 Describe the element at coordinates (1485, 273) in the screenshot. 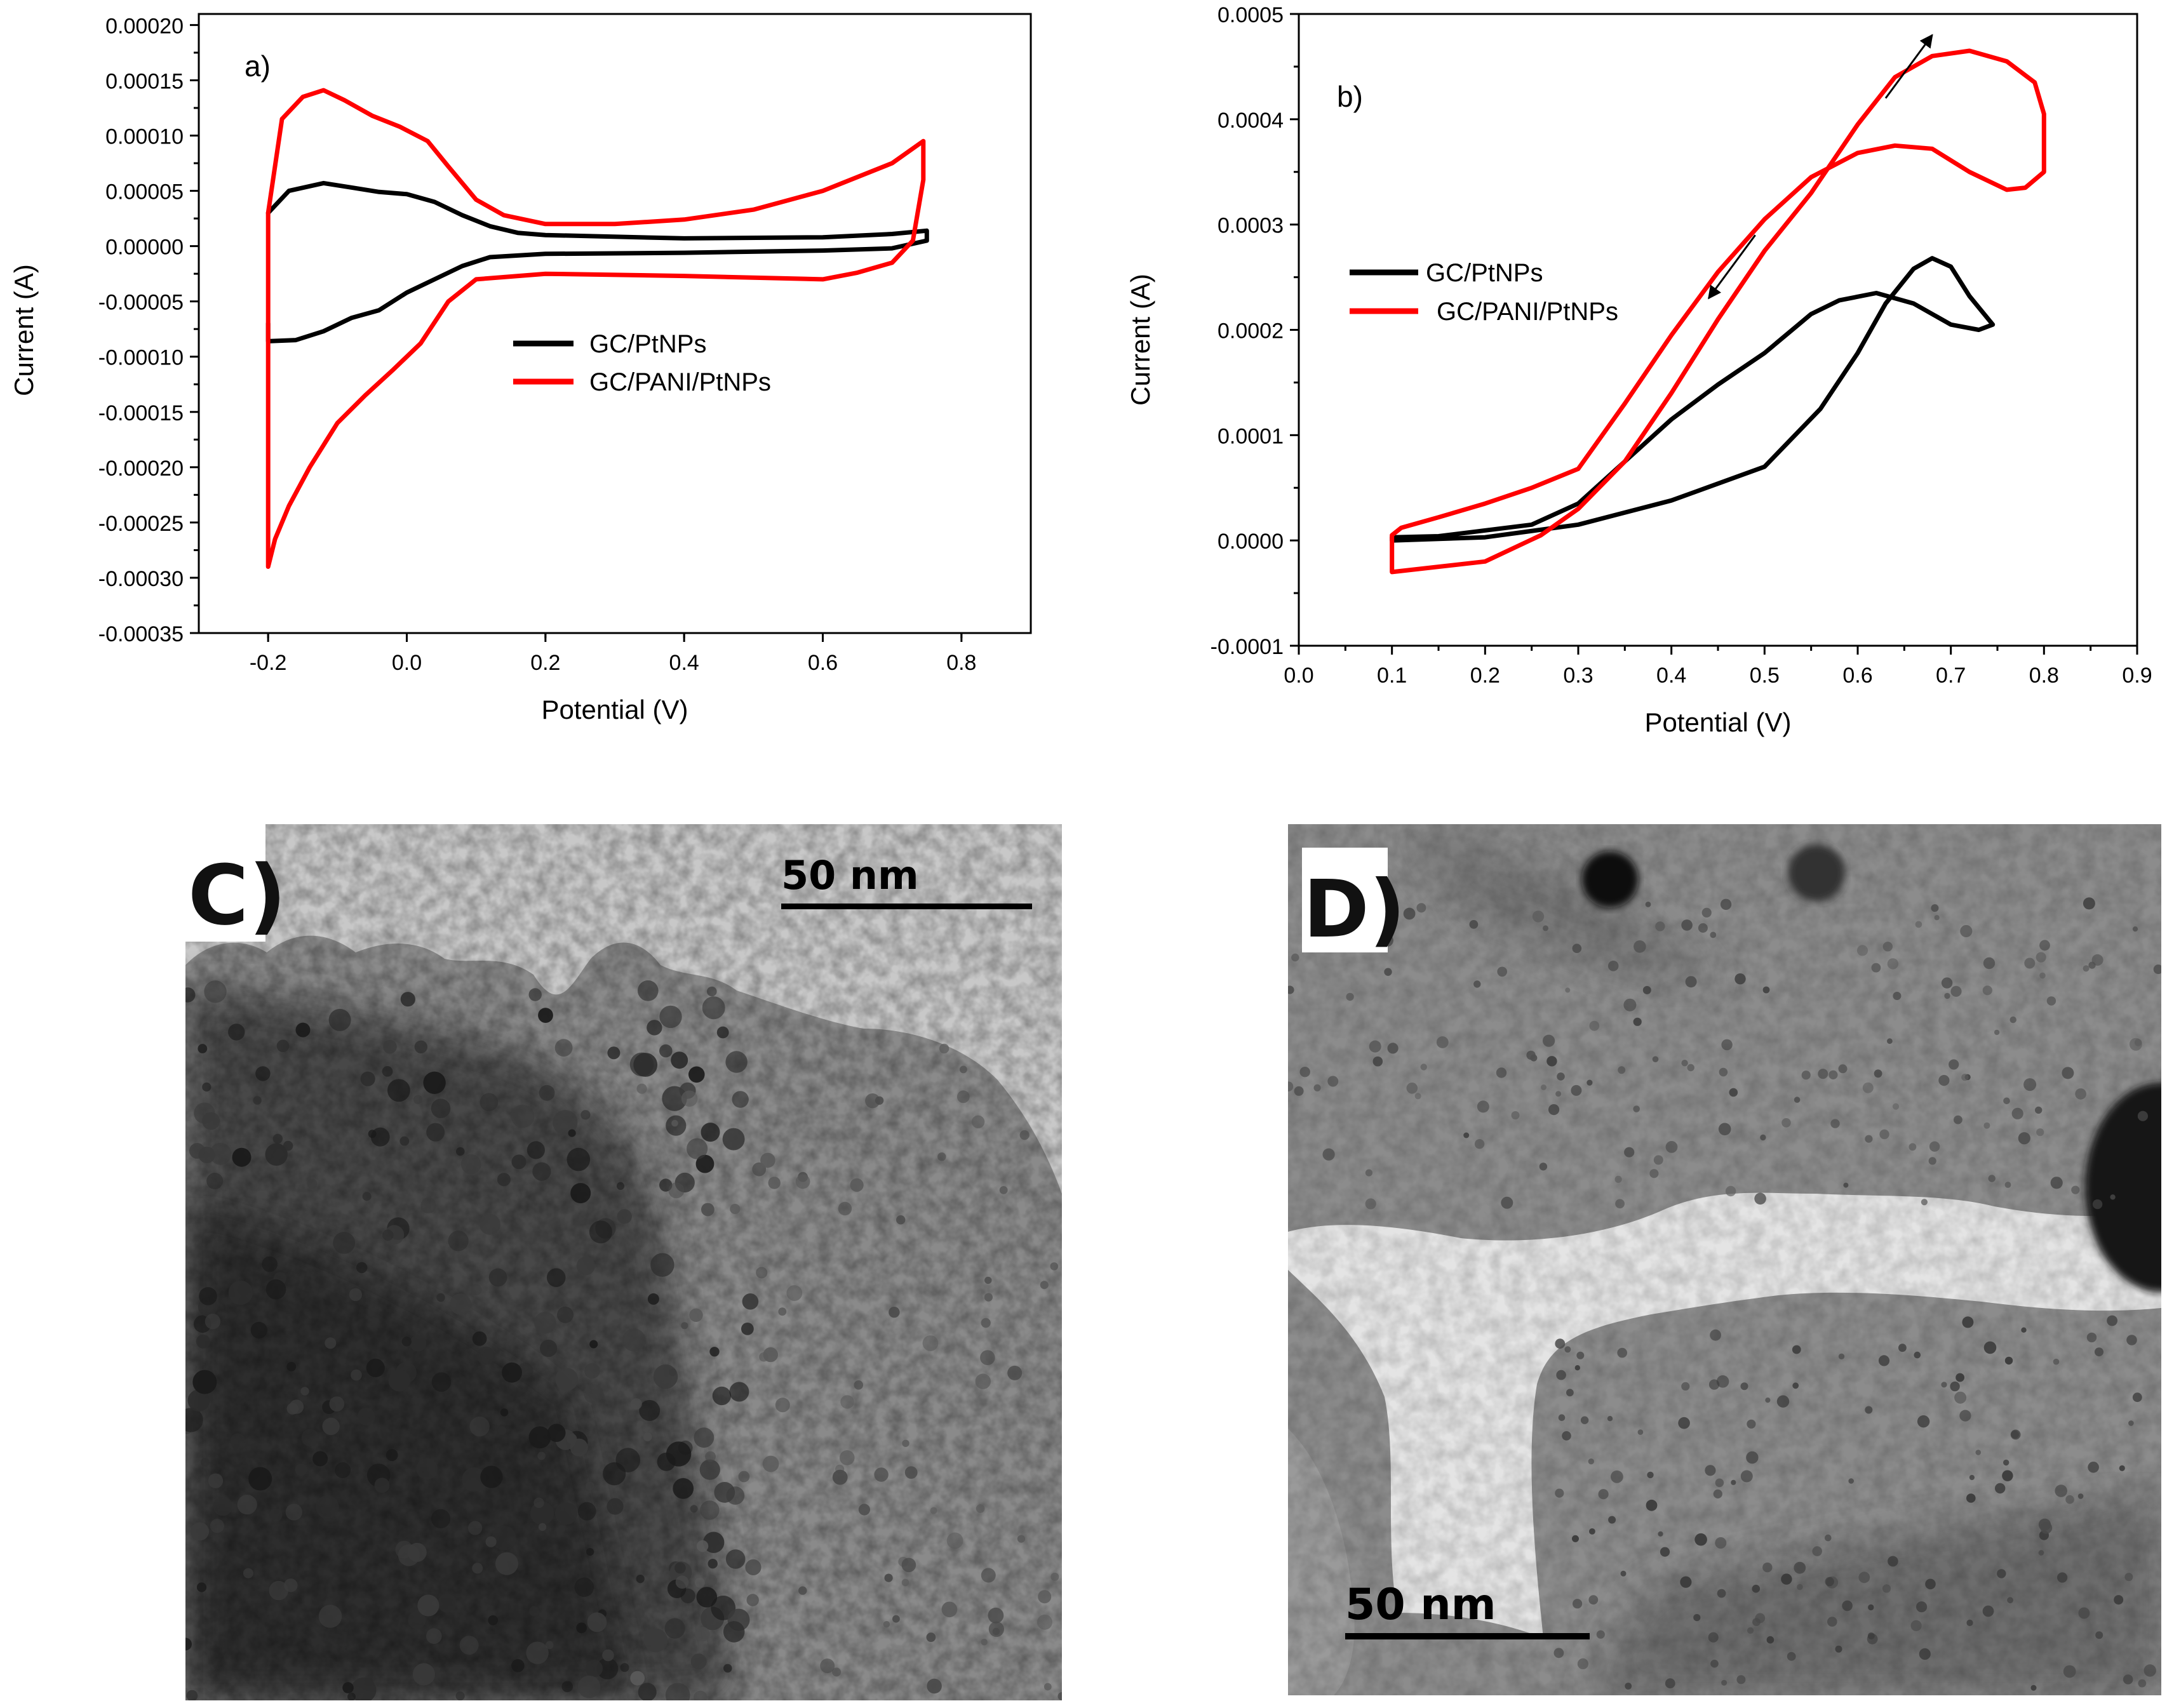

I see `legend-b-label-1: GC/PtNPs` at that location.